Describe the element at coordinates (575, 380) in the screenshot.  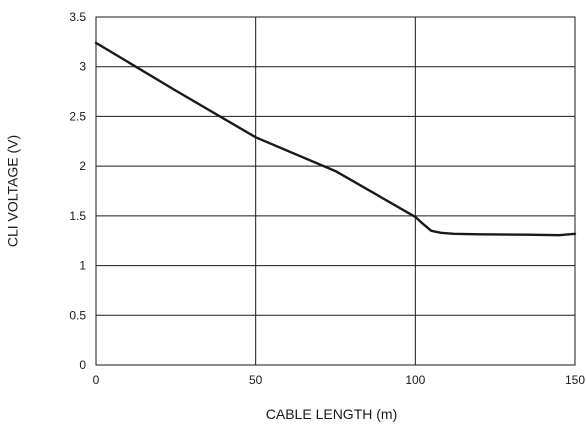
I see `x-tick-label: 150` at that location.